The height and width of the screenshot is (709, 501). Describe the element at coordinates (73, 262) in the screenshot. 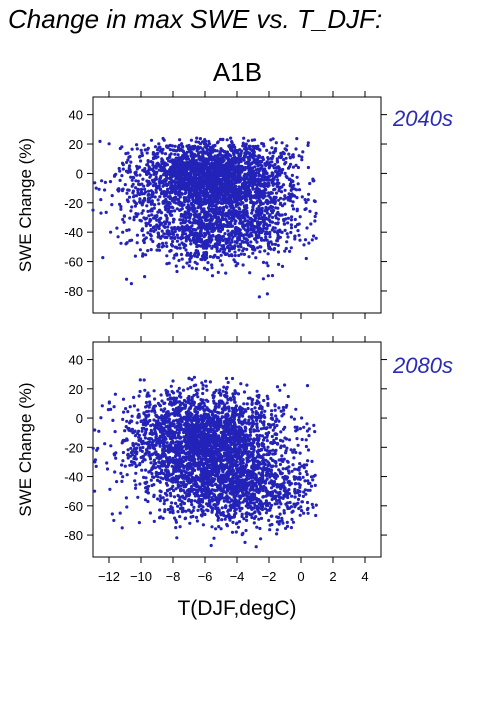

I see `y-tick-label: -60` at that location.